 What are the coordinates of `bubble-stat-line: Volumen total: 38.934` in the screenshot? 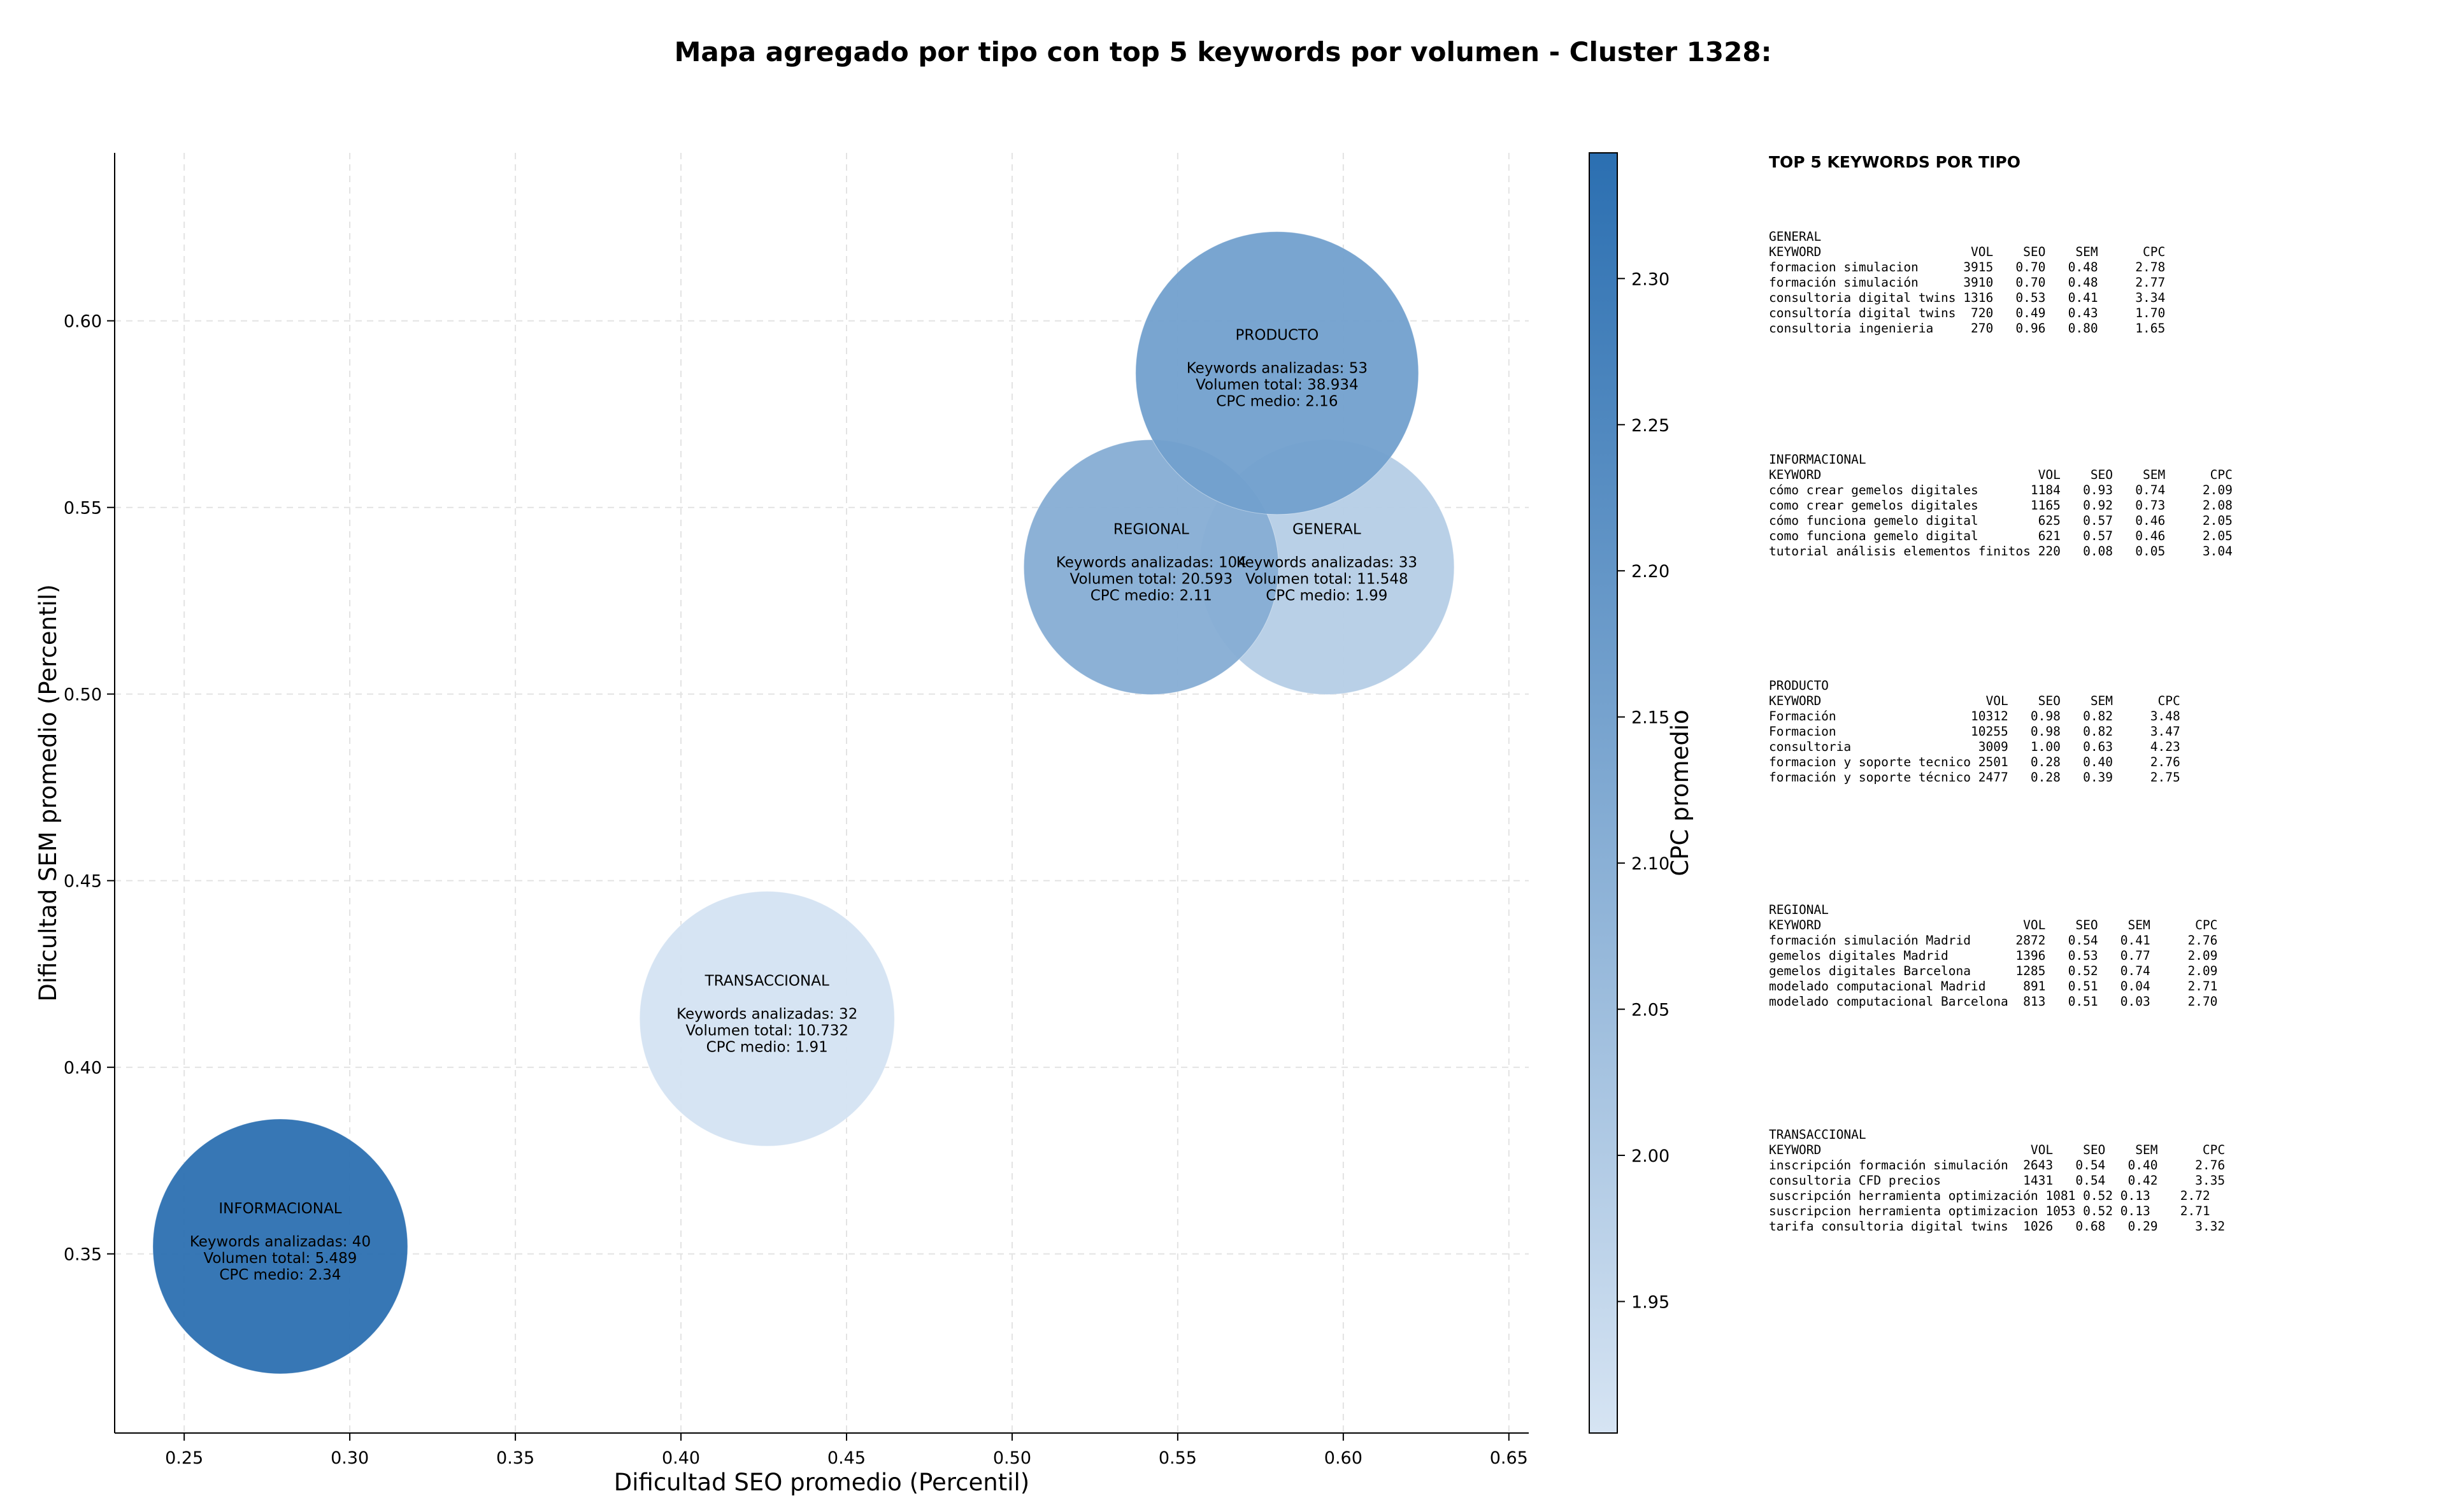 It's located at (1277, 385).